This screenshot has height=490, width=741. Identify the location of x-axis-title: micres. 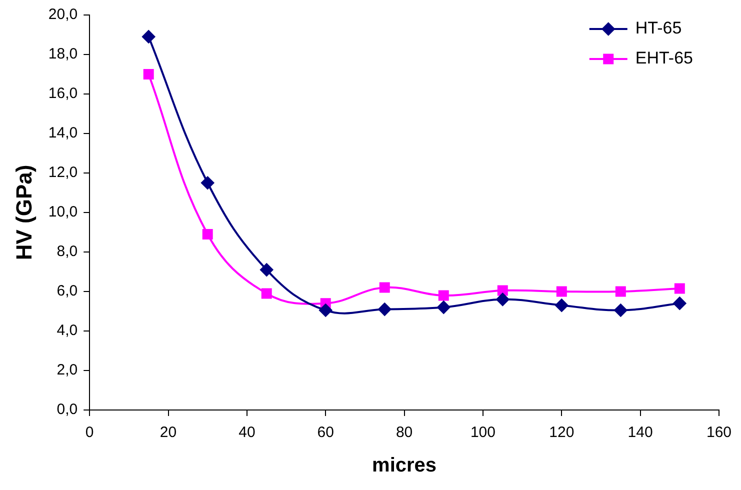
(404, 465).